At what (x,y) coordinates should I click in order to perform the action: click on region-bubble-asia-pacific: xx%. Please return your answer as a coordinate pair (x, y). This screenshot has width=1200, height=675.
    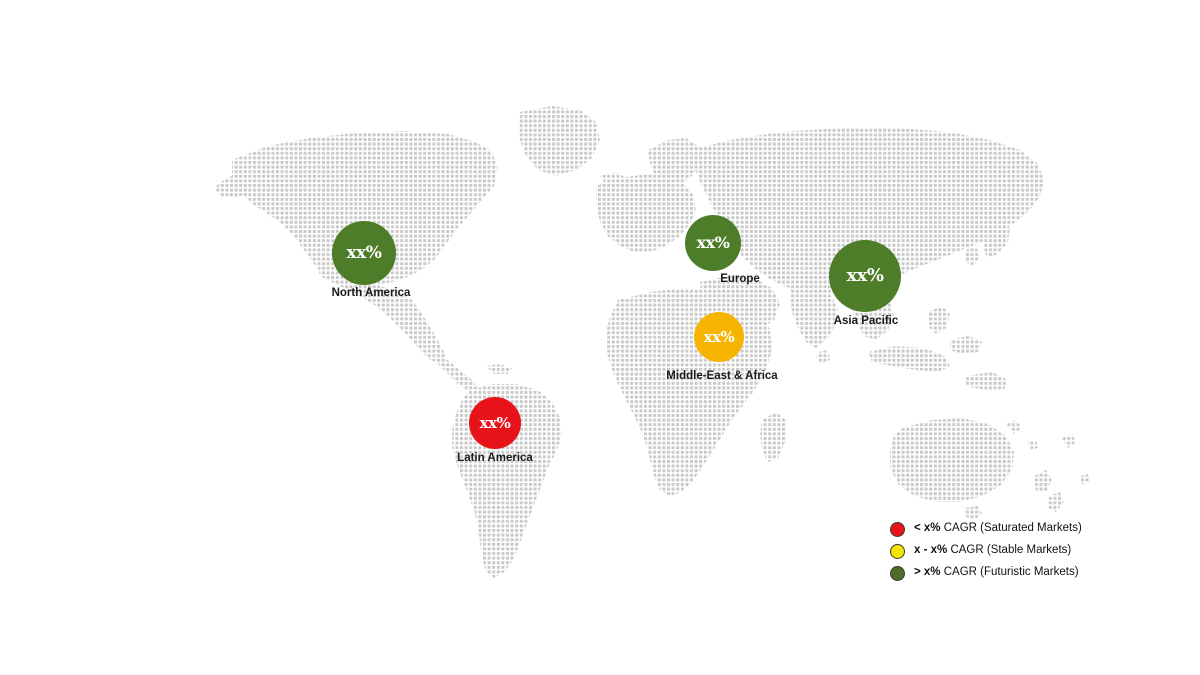
    Looking at the image, I should click on (865, 276).